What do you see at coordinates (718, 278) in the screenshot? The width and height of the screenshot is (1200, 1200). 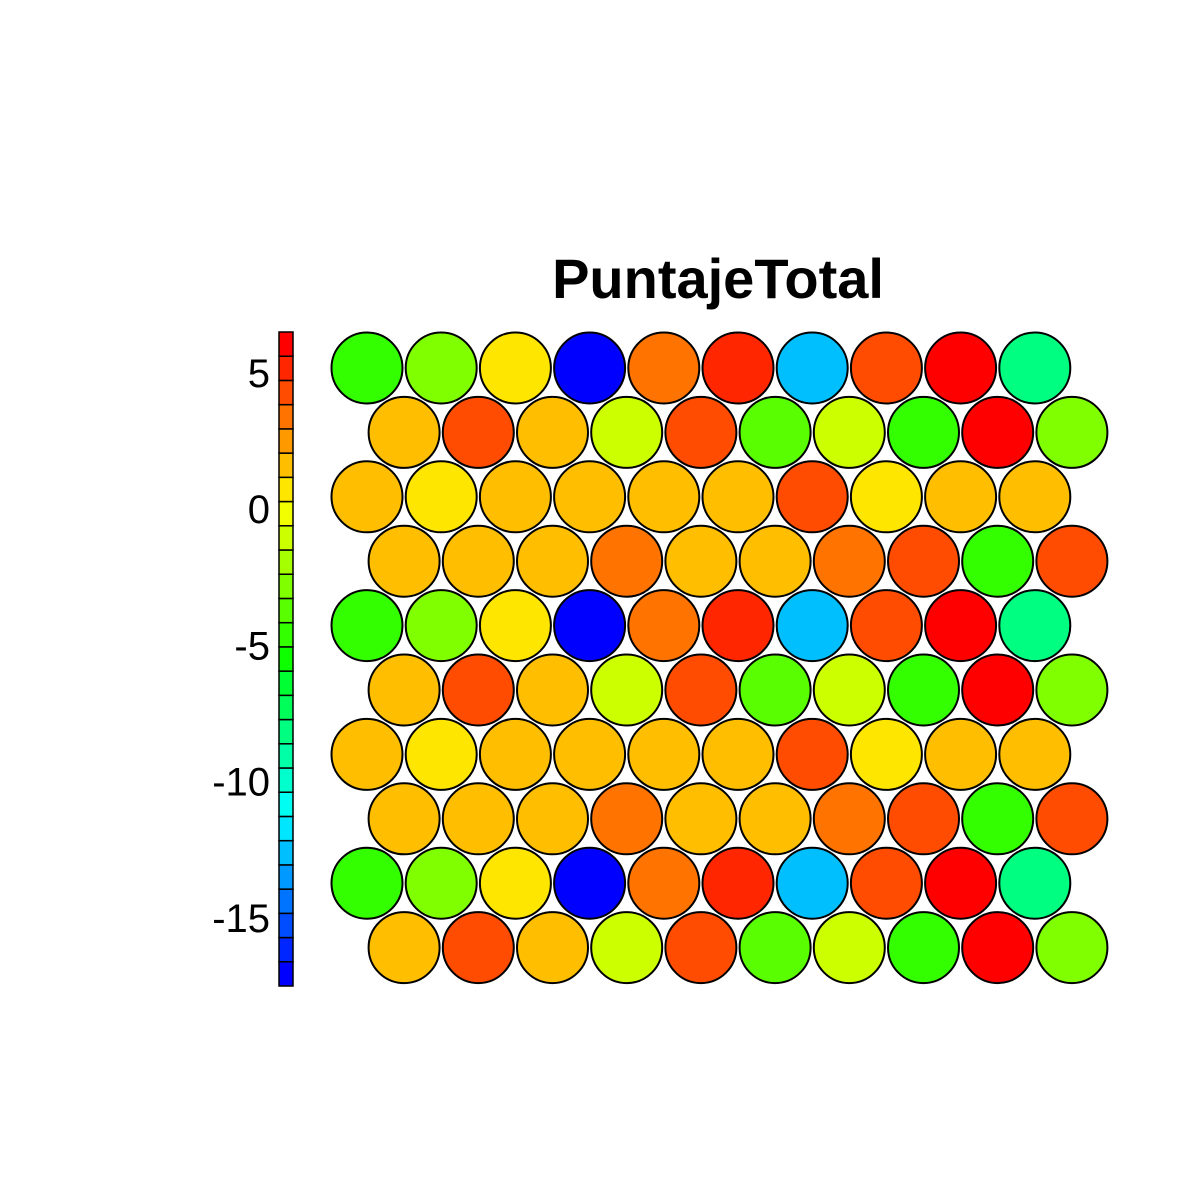 I see `chart-title: PuntajeTotal` at bounding box center [718, 278].